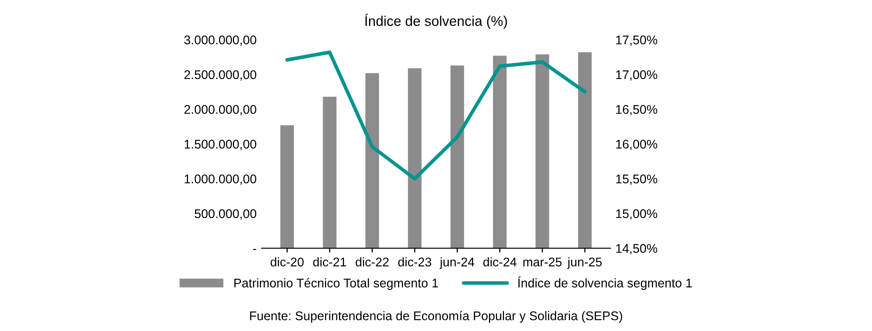 This screenshot has width=872, height=331. I want to click on x-tick-label: dic-20, so click(287, 261).